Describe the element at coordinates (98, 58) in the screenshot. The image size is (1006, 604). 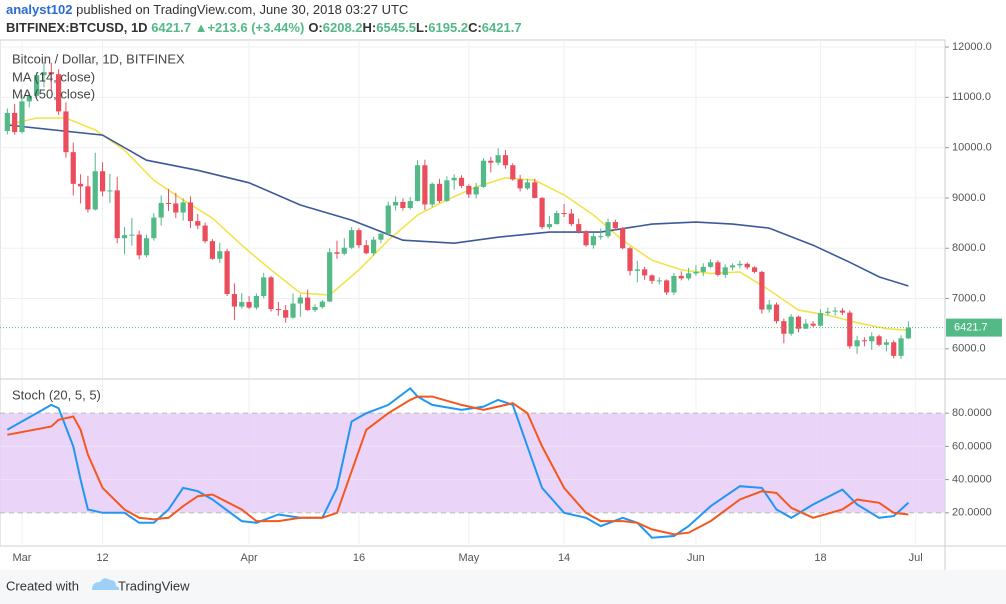
I see `chart-title: Bitcoin / Dollar, 1D, BITFINEX` at that location.